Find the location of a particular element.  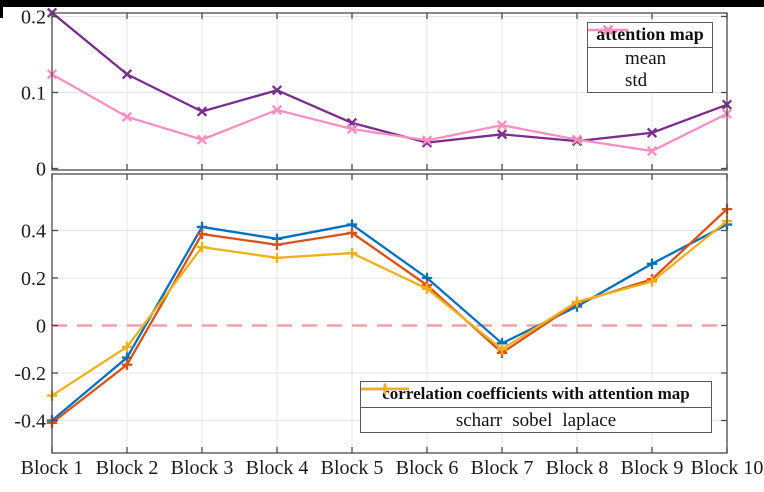

x-tick-label: Block 4 is located at coordinates (277, 468).